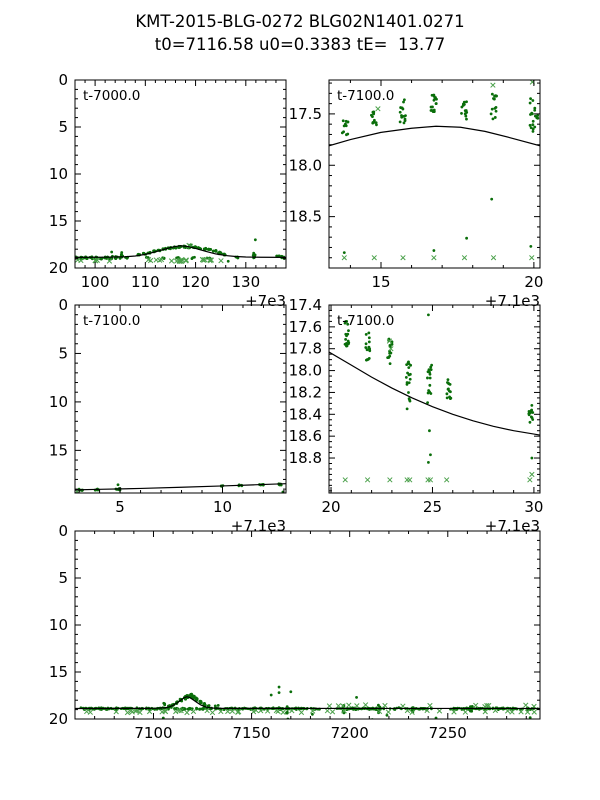 The height and width of the screenshot is (800, 600). Describe the element at coordinates (265, 301) in the screenshot. I see `x-axis-offset-label: +7e3` at that location.